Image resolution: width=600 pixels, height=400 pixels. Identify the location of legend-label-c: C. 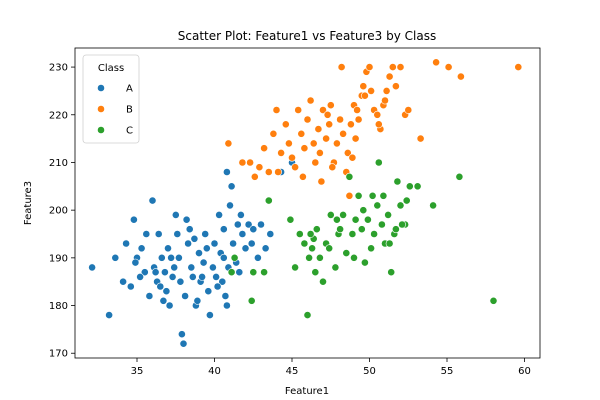
(129, 131).